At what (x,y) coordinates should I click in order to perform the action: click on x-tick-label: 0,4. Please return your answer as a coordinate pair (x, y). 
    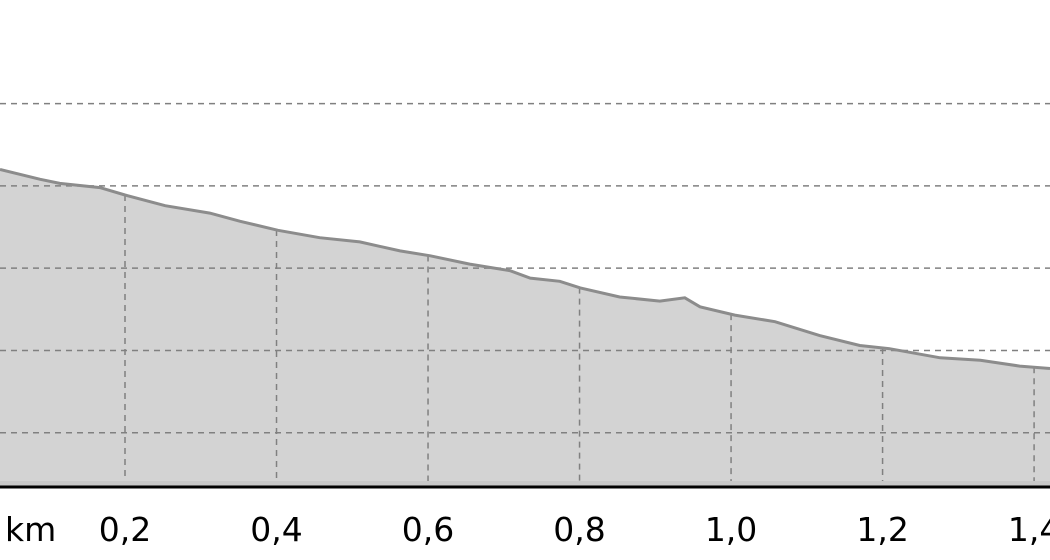
    Looking at the image, I should click on (276, 529).